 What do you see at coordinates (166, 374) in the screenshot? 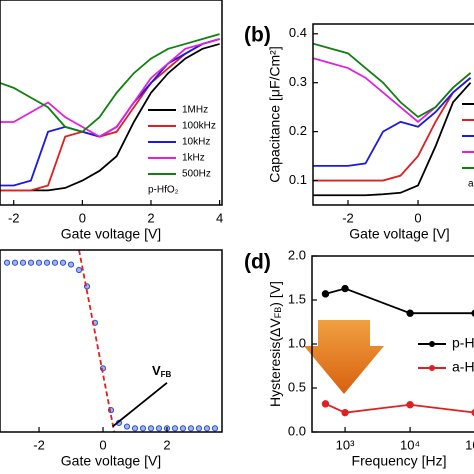
I see `annotation-part: FB` at bounding box center [166, 374].